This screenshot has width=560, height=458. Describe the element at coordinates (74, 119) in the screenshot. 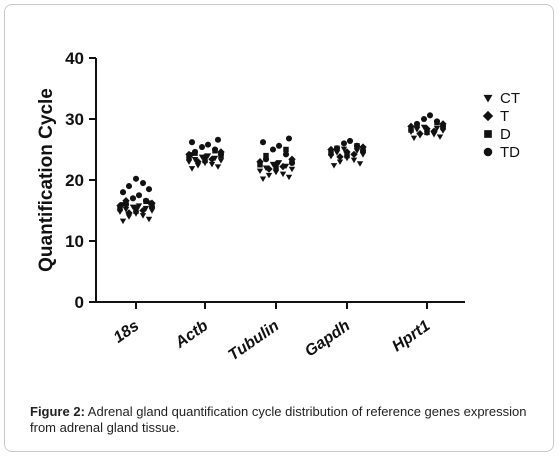

I see `y-tick-label: 30` at that location.